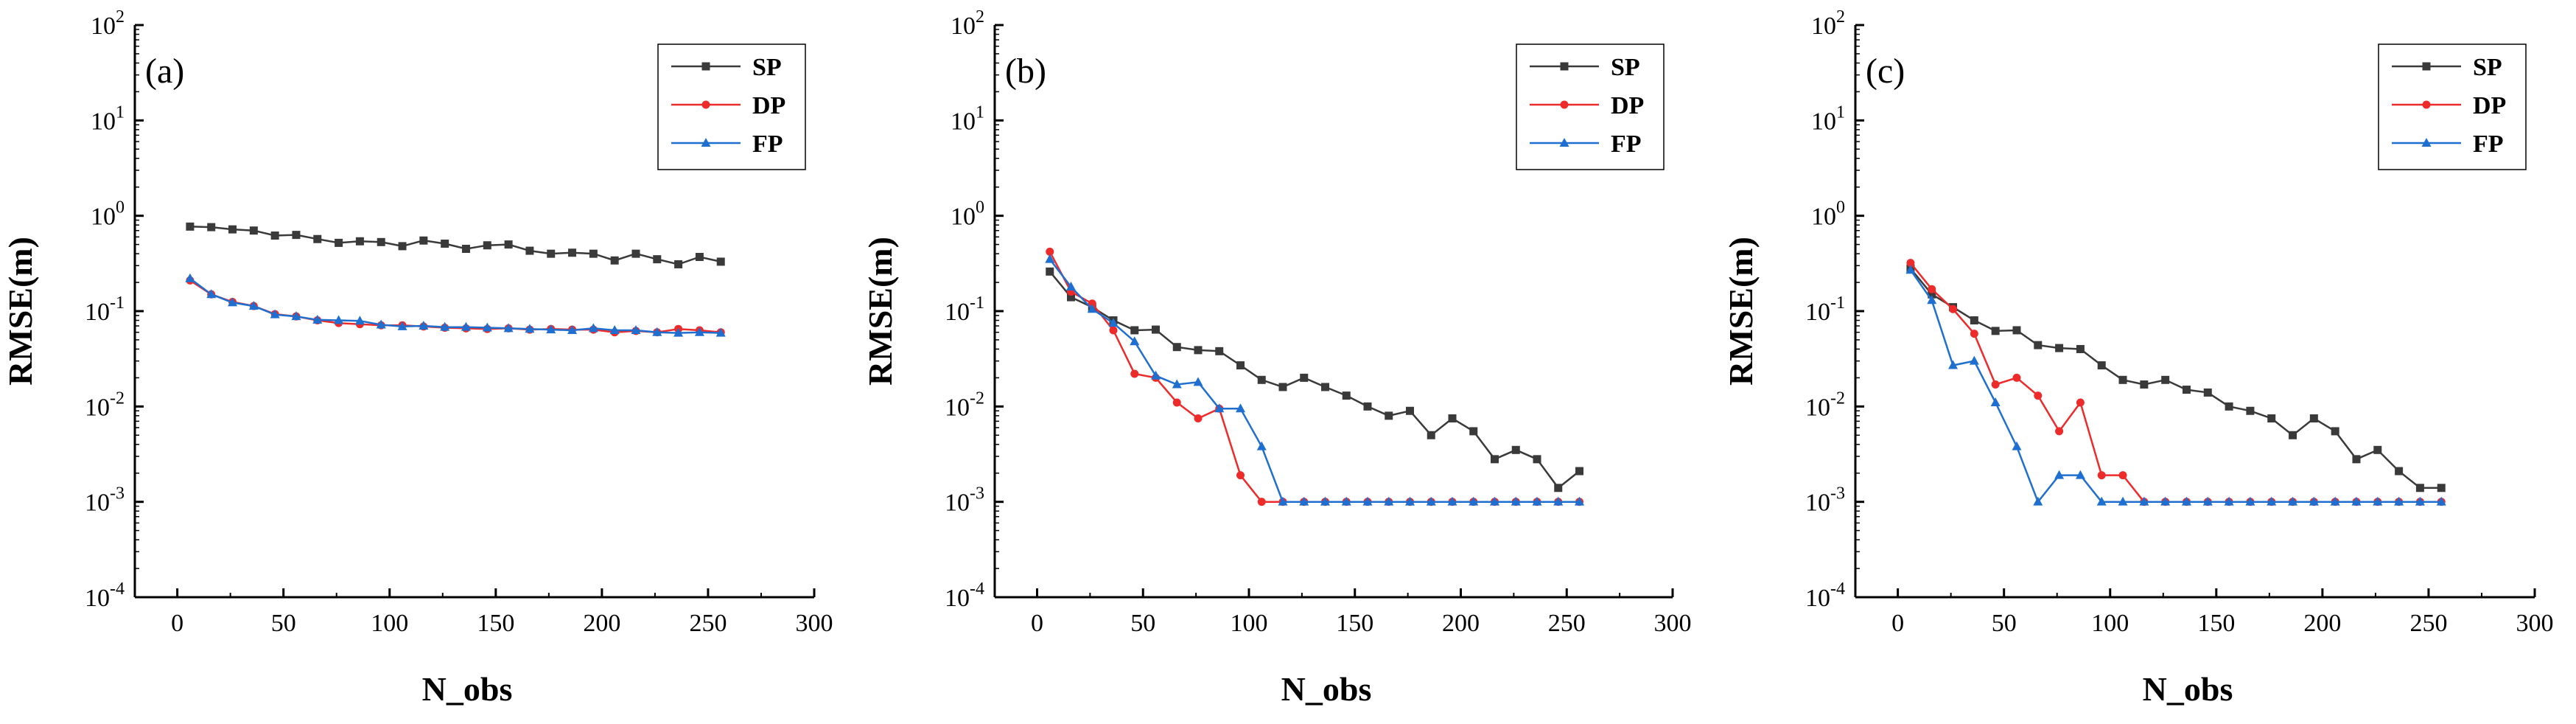 Image resolution: width=2576 pixels, height=724 pixels. I want to click on x-tick-label: 0, so click(1037, 623).